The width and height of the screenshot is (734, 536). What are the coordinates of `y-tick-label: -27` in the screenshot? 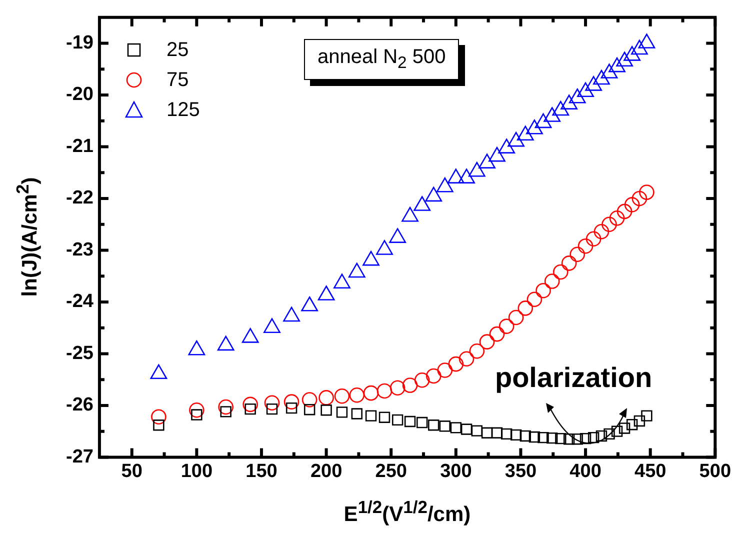 It's located at (80, 457).